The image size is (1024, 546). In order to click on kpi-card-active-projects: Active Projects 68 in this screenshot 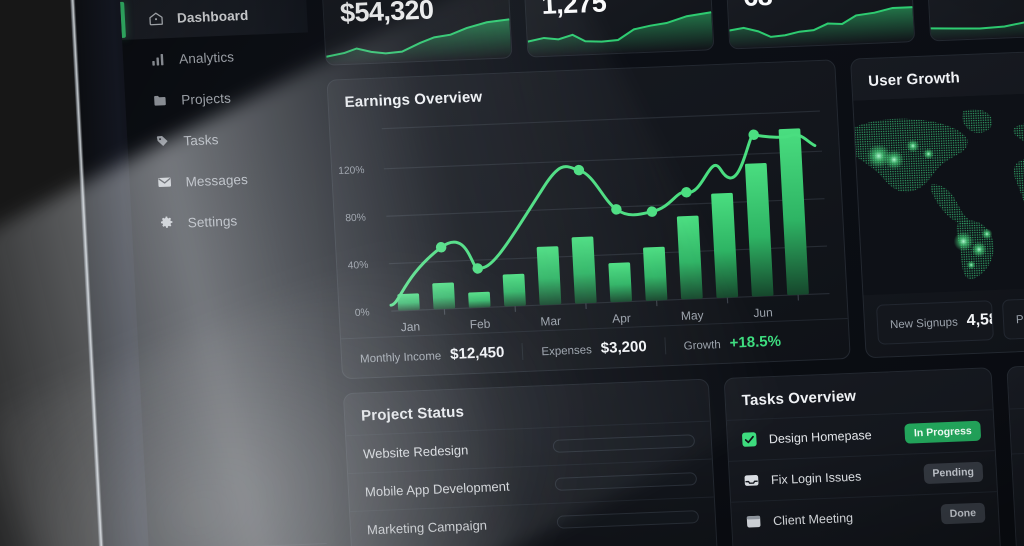, I will do `click(819, 25)`.